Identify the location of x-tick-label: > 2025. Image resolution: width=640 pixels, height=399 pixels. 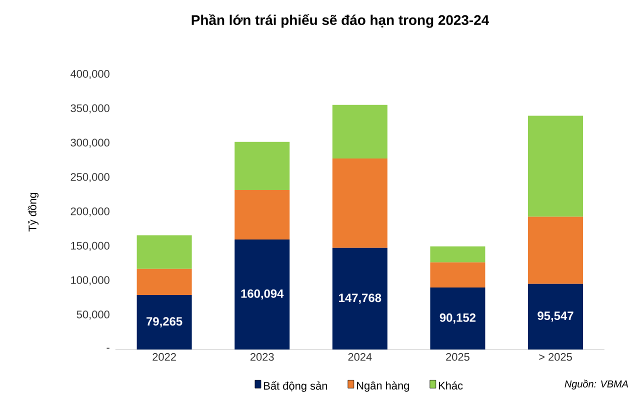
(555, 357).